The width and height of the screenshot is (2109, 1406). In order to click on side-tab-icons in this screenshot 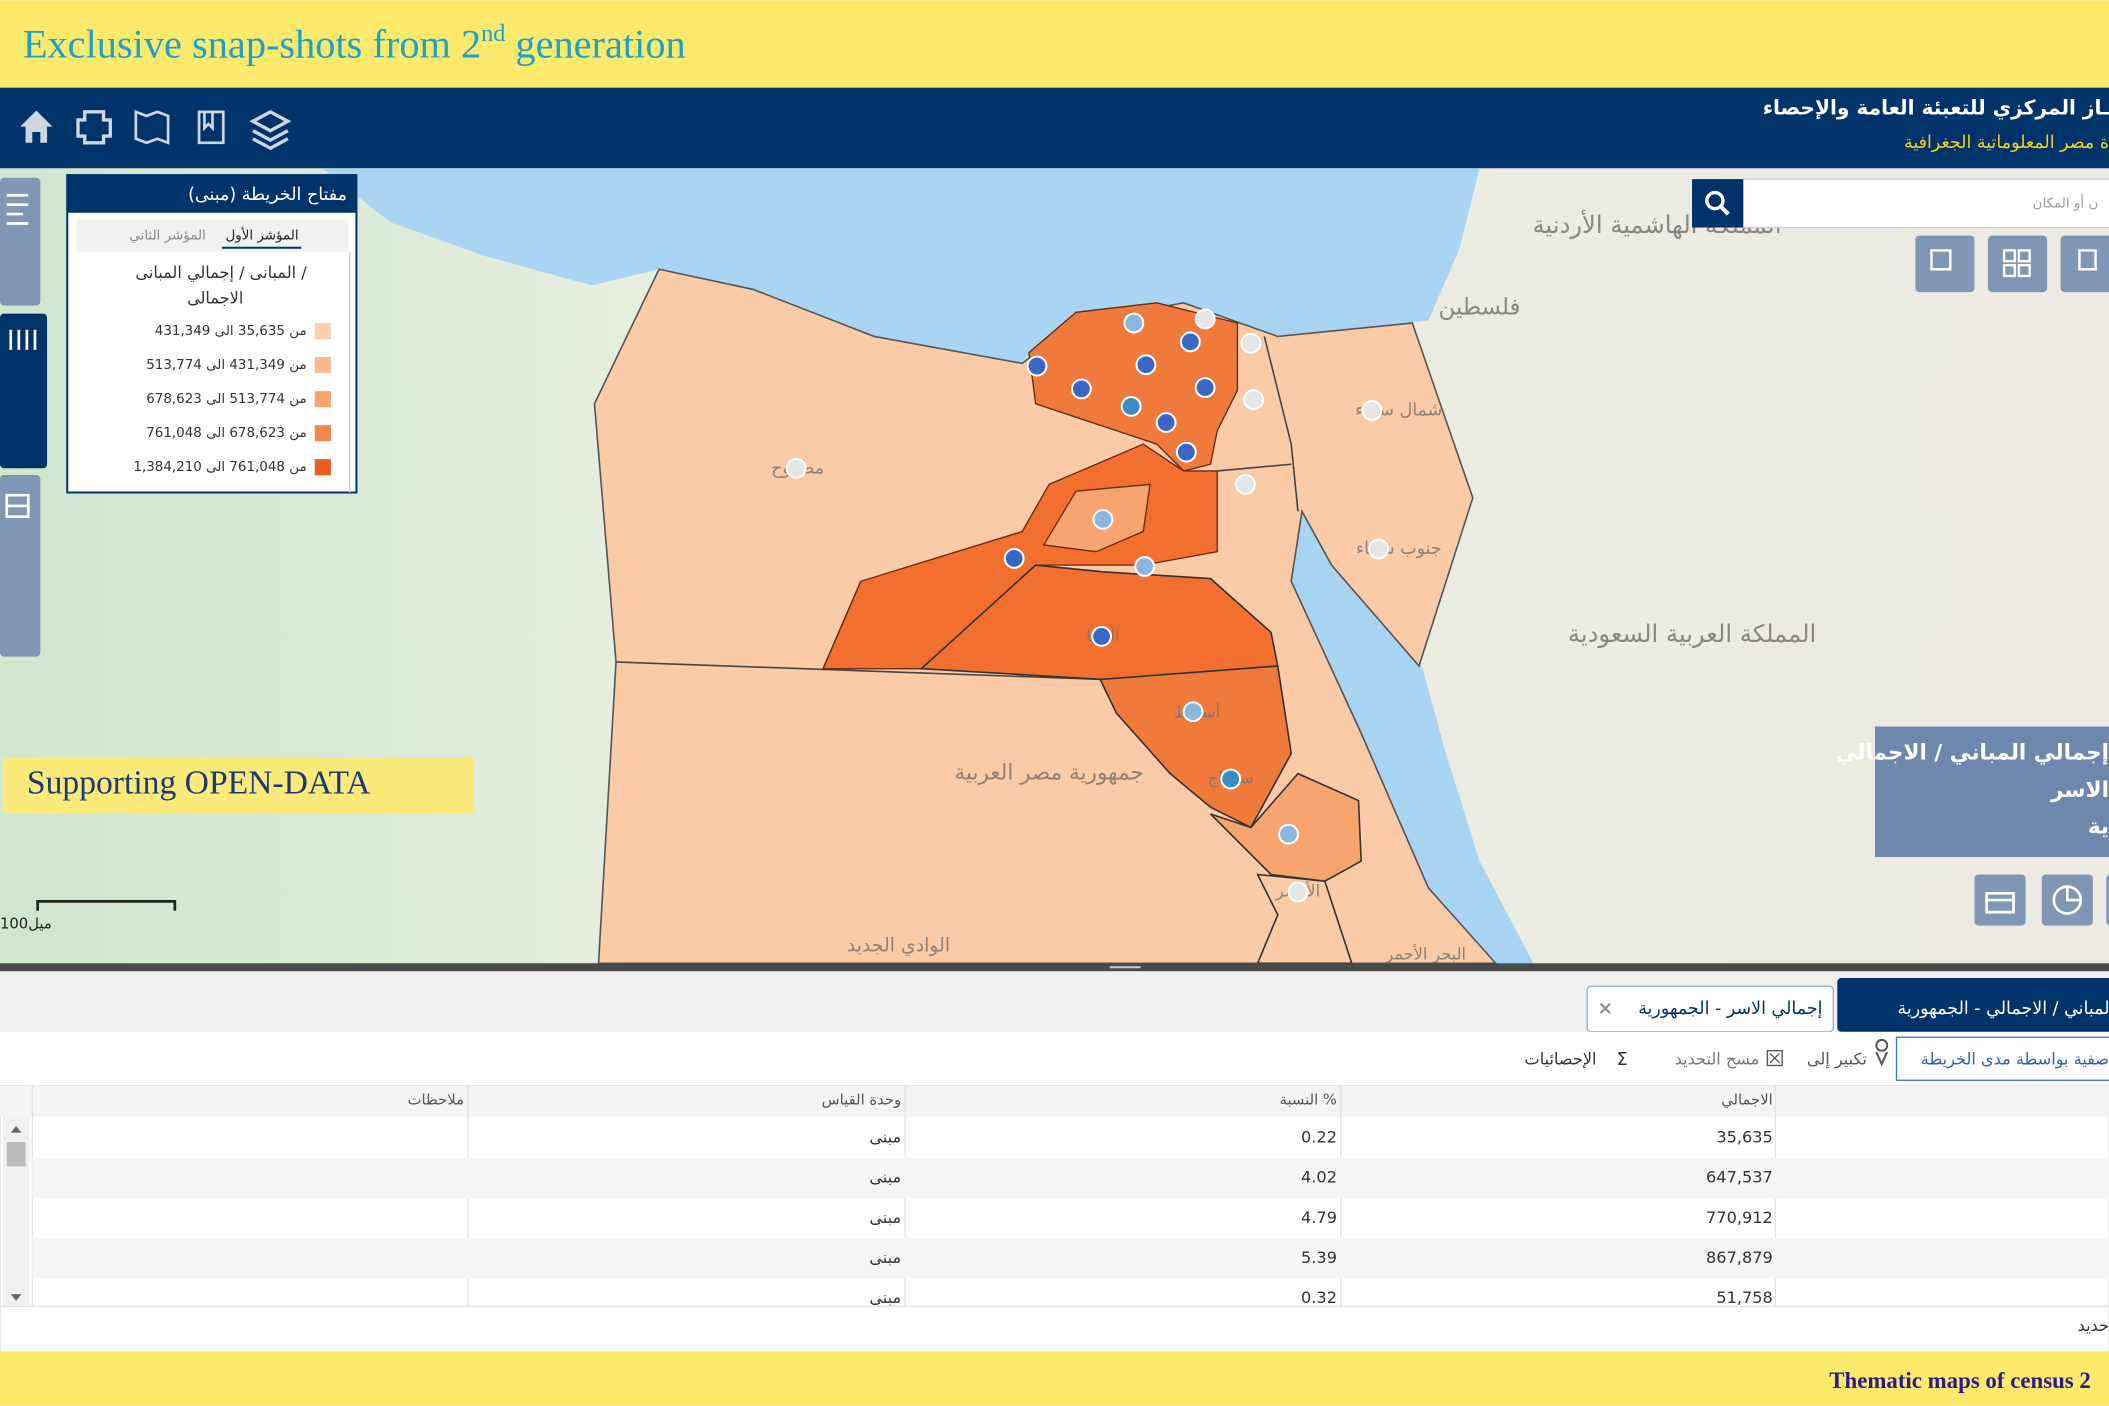, I will do `click(21, 356)`.